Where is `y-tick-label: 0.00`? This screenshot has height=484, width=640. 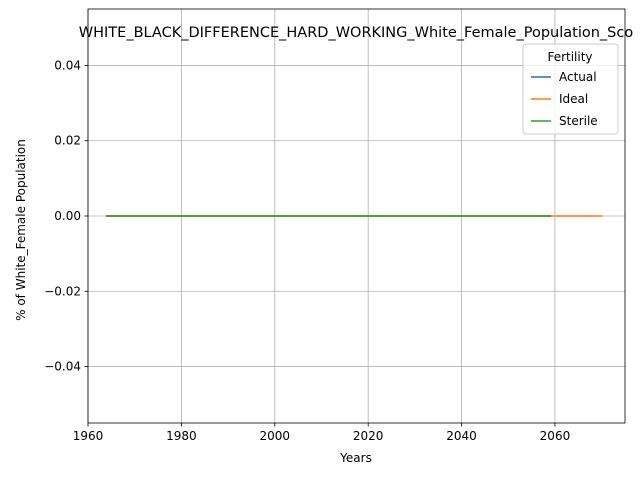
y-tick-label: 0.00 is located at coordinates (67, 216).